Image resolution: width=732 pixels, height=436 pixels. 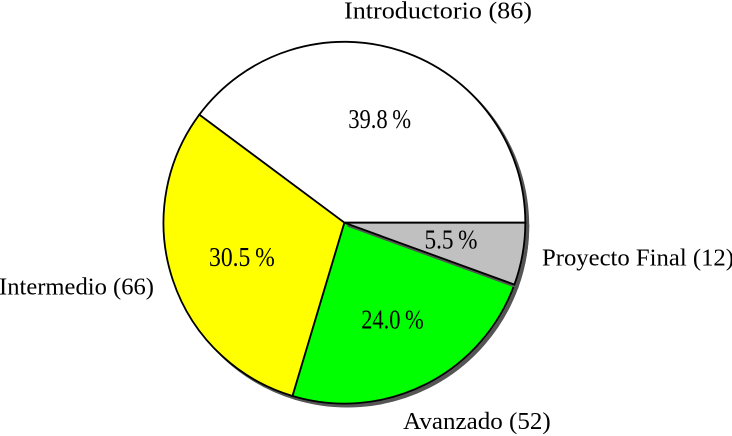 I want to click on svg-text: Introductorio (86), so click(x=438, y=12).